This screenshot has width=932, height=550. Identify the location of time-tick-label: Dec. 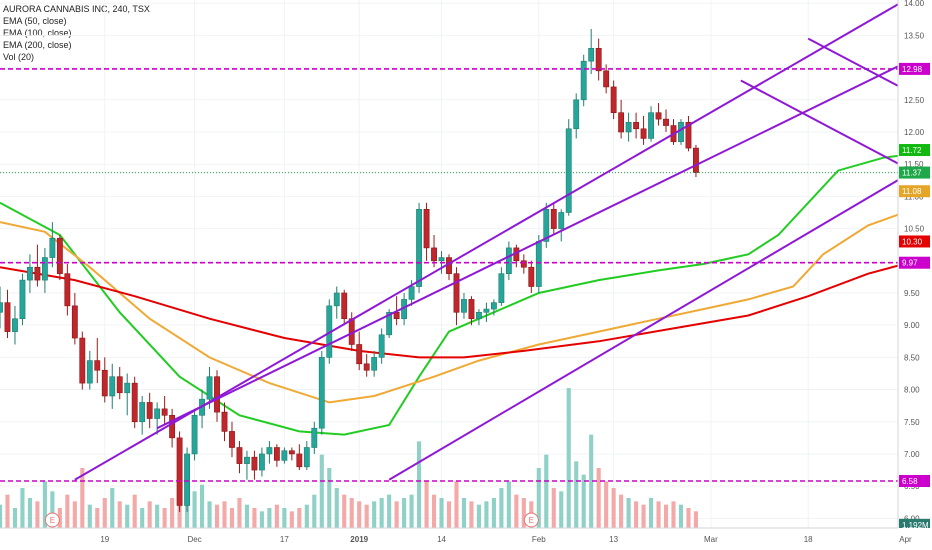
(194, 539).